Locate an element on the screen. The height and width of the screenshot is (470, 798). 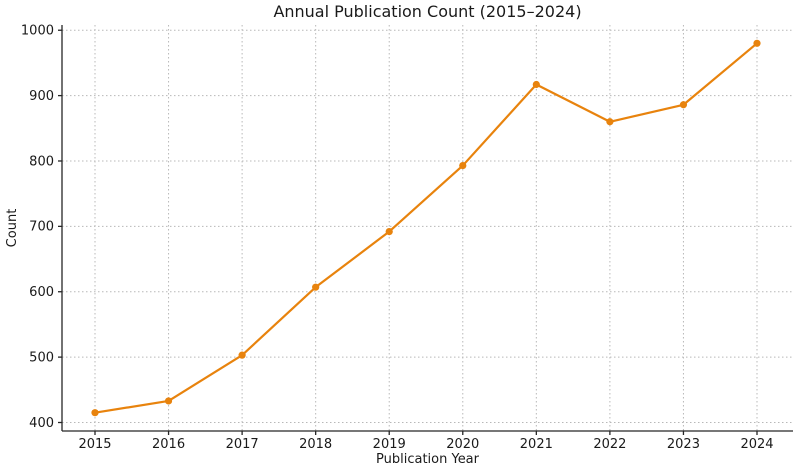
y-tick-label: 700 is located at coordinates (41, 227).